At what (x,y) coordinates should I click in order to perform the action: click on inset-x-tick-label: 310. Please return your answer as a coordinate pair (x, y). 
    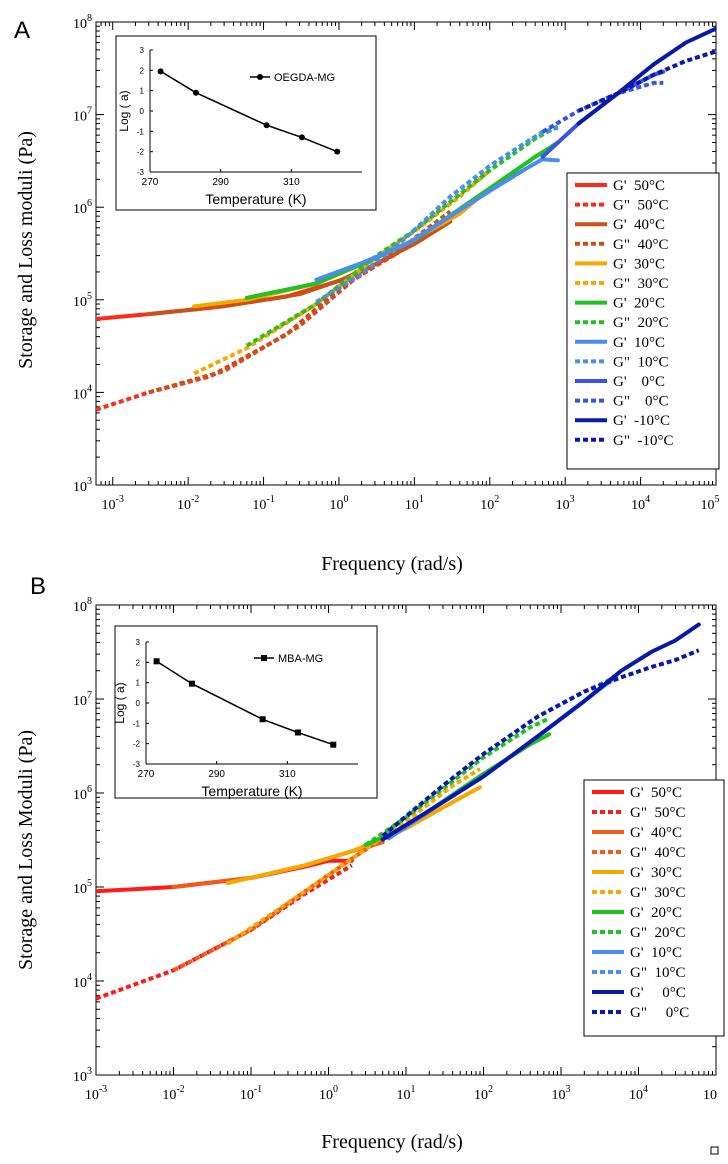
    Looking at the image, I should click on (287, 774).